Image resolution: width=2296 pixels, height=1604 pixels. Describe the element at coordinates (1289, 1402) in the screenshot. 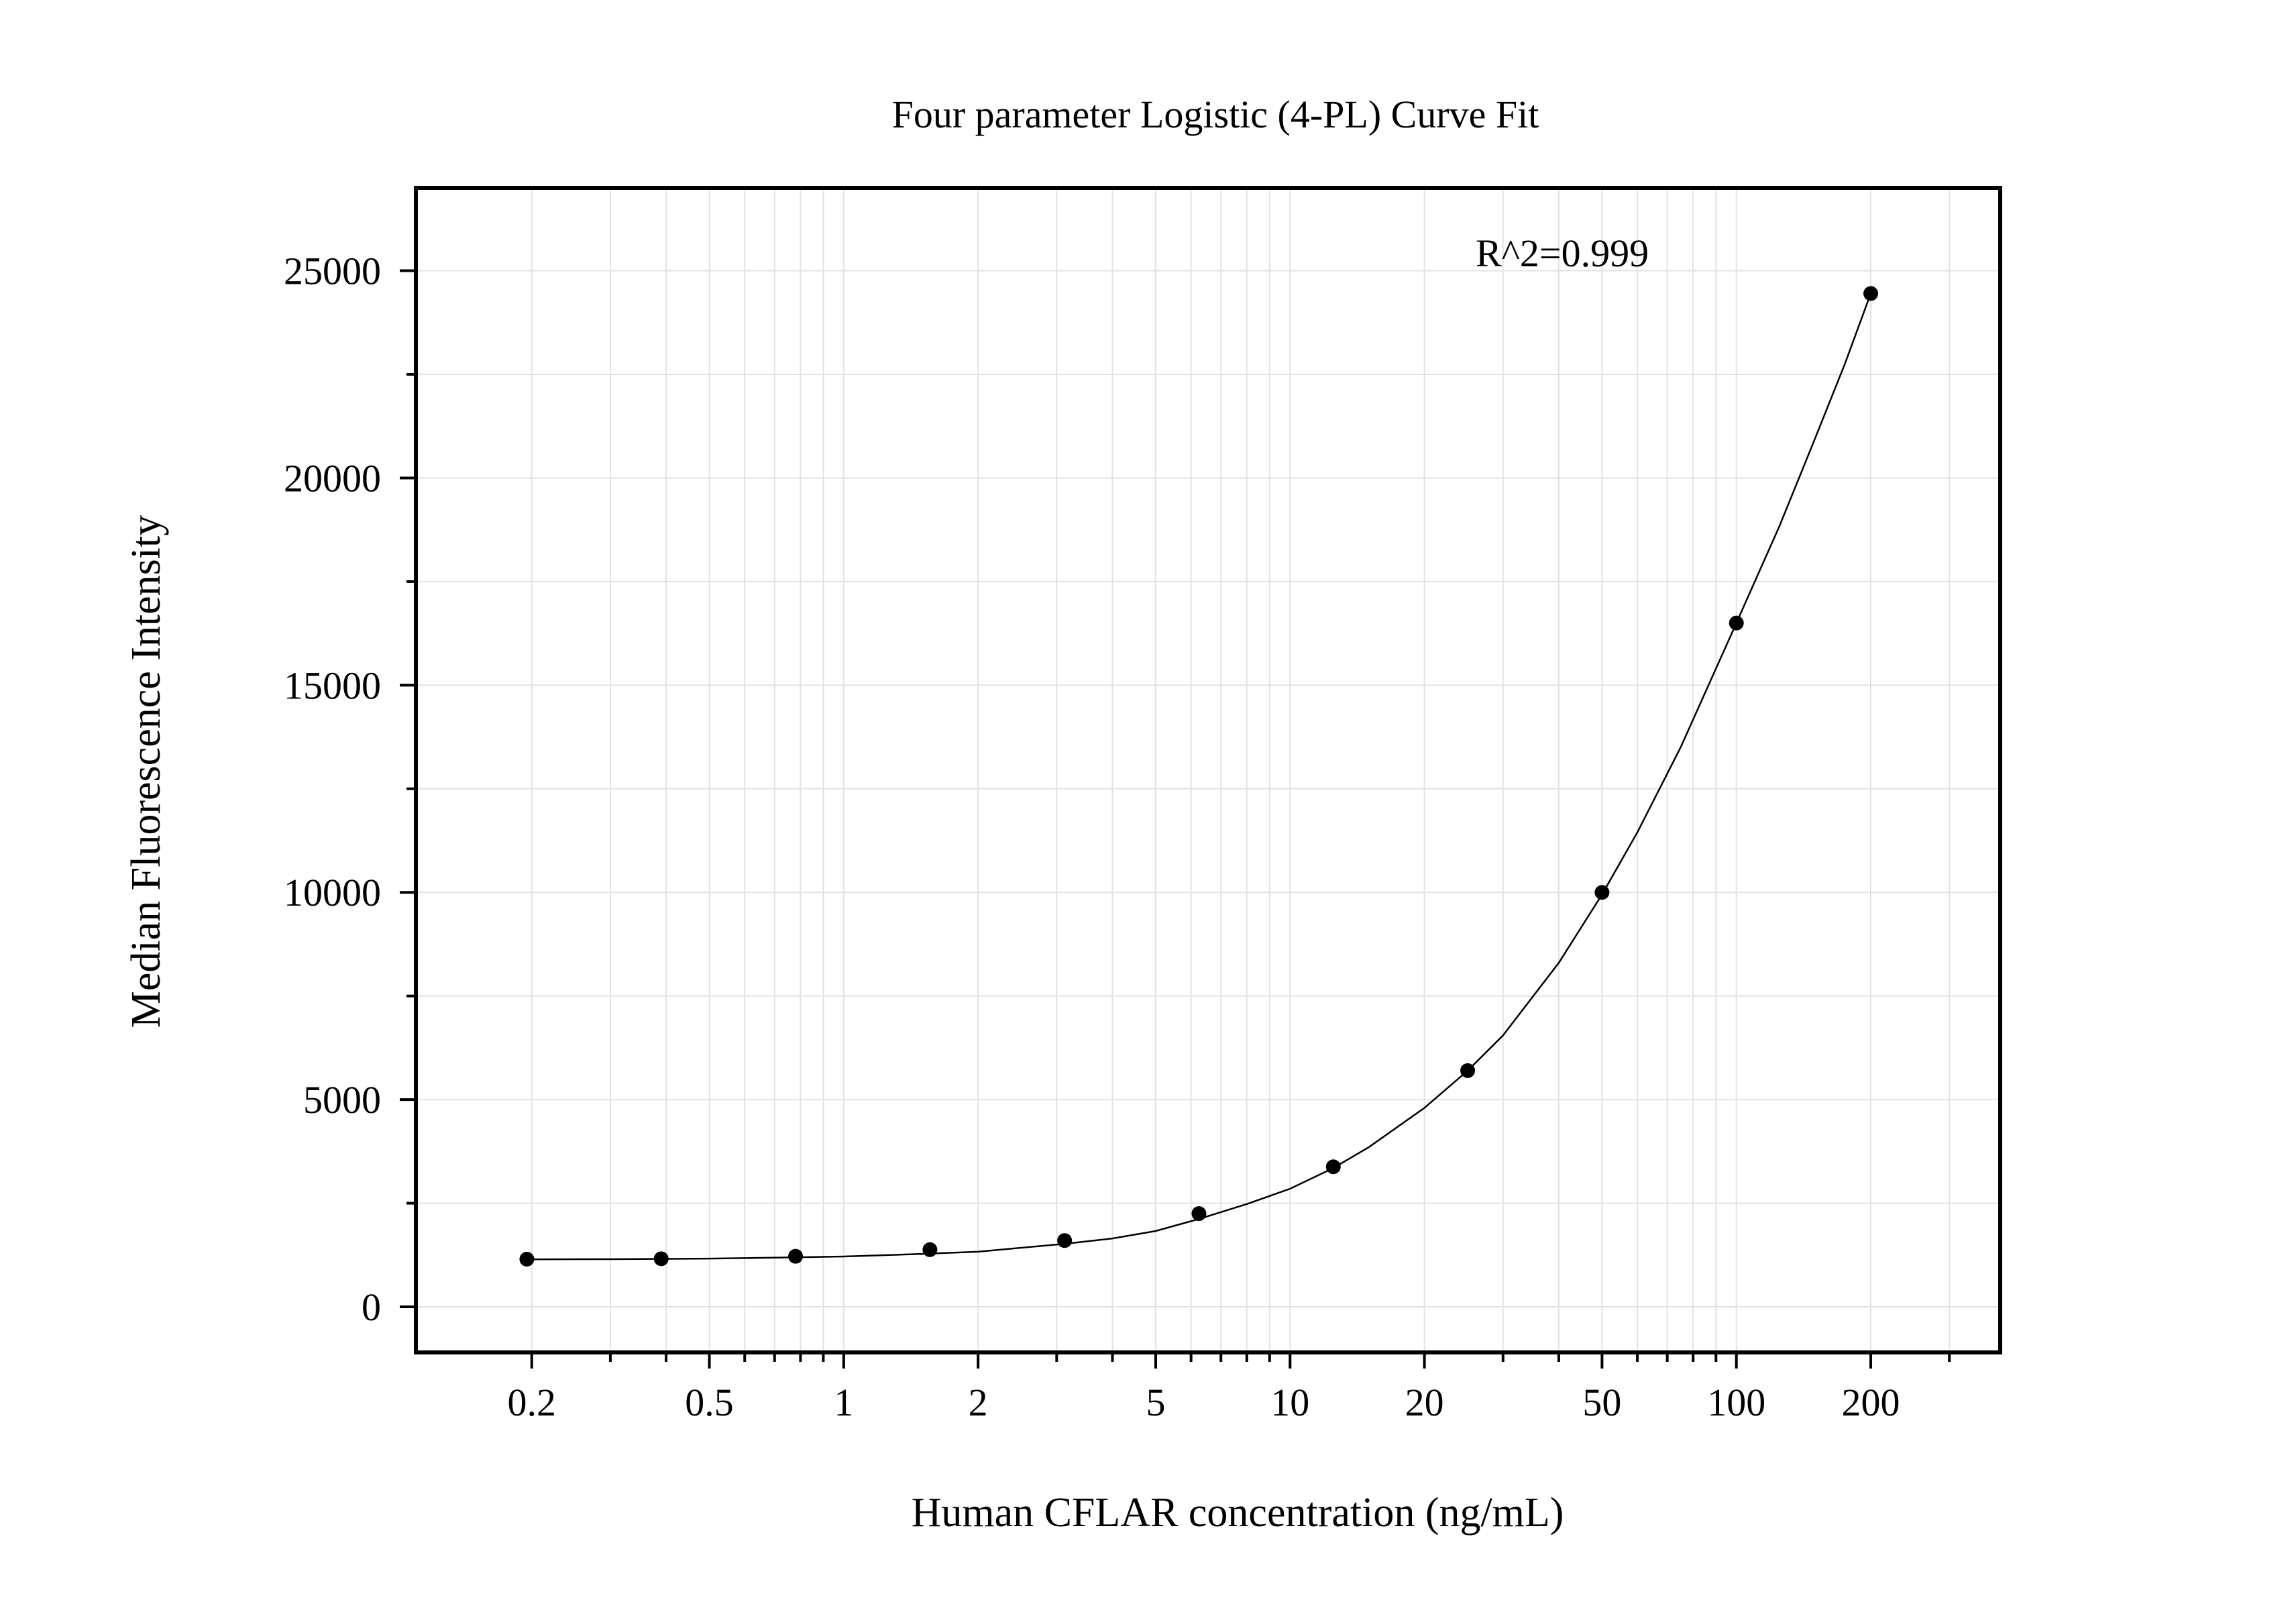

I see `x-tick-label: 10` at that location.